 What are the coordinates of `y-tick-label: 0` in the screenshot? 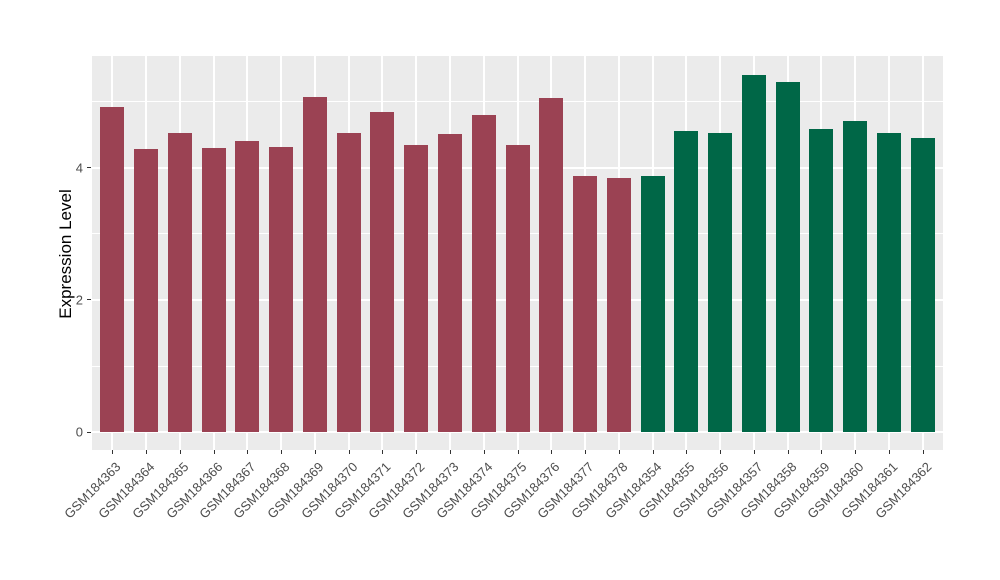 It's located at (79, 432).